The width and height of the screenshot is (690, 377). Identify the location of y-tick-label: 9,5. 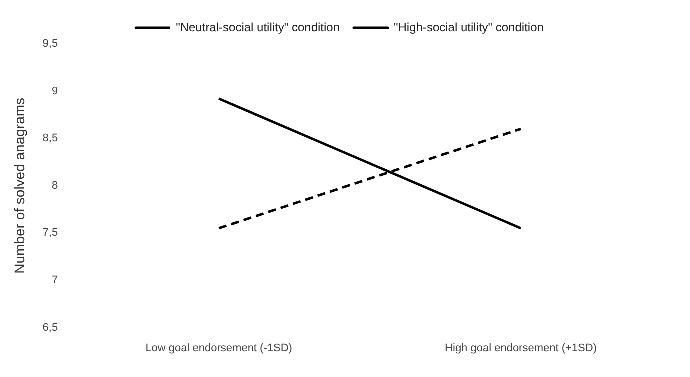
(50, 44).